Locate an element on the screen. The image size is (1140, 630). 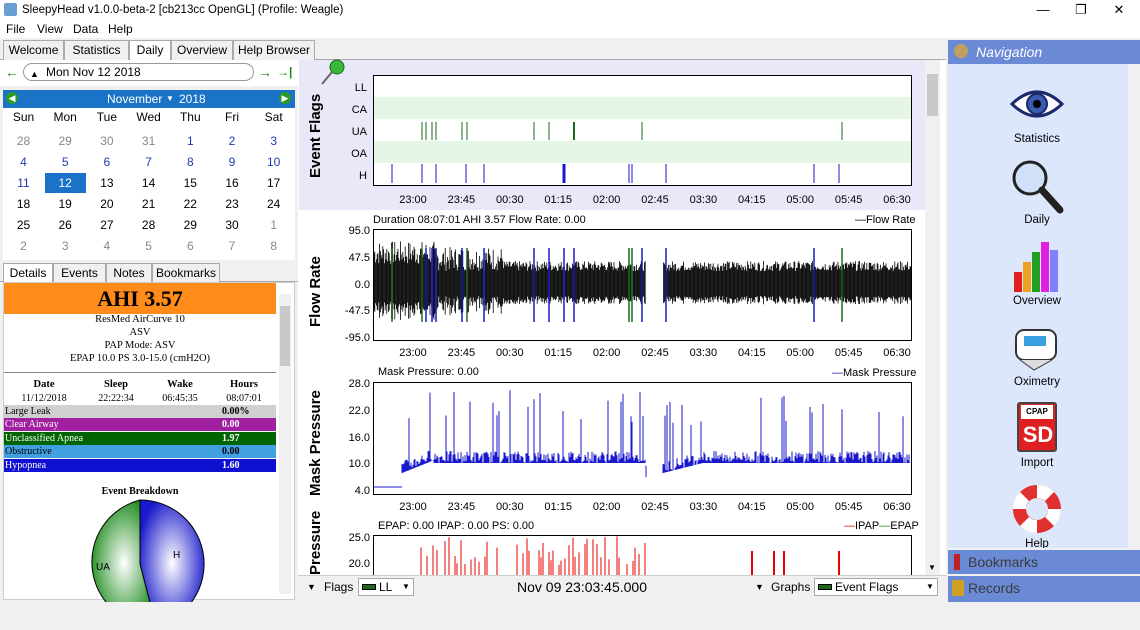
overview-icon is located at coordinates (1037, 266).